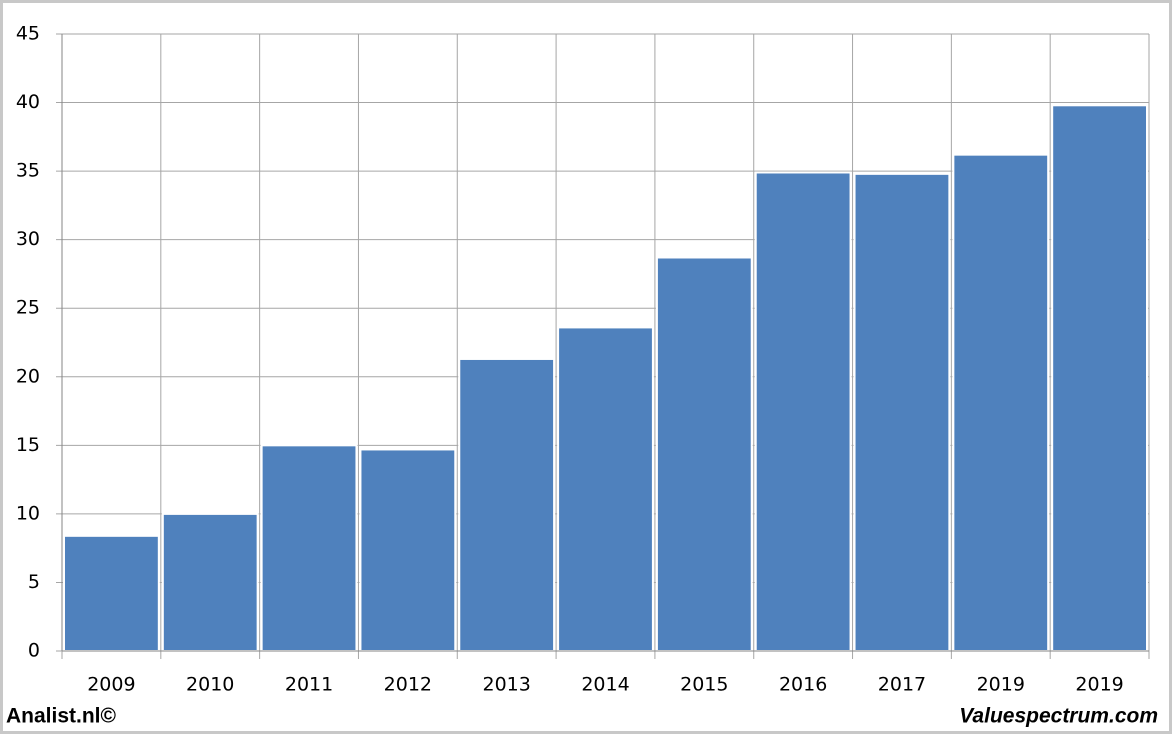 The width and height of the screenshot is (1172, 734). I want to click on x-tick-label: 2012, so click(408, 685).